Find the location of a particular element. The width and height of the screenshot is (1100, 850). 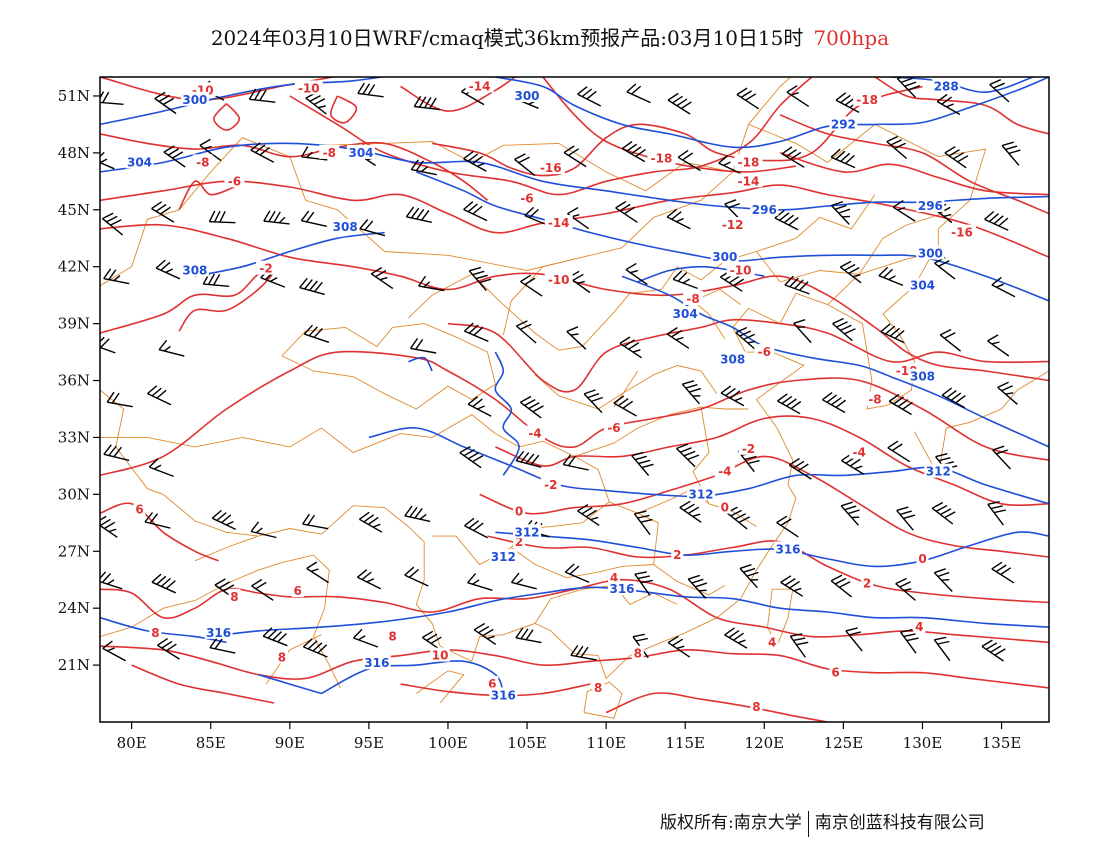

temperature-label: -10 is located at coordinates (309, 88).